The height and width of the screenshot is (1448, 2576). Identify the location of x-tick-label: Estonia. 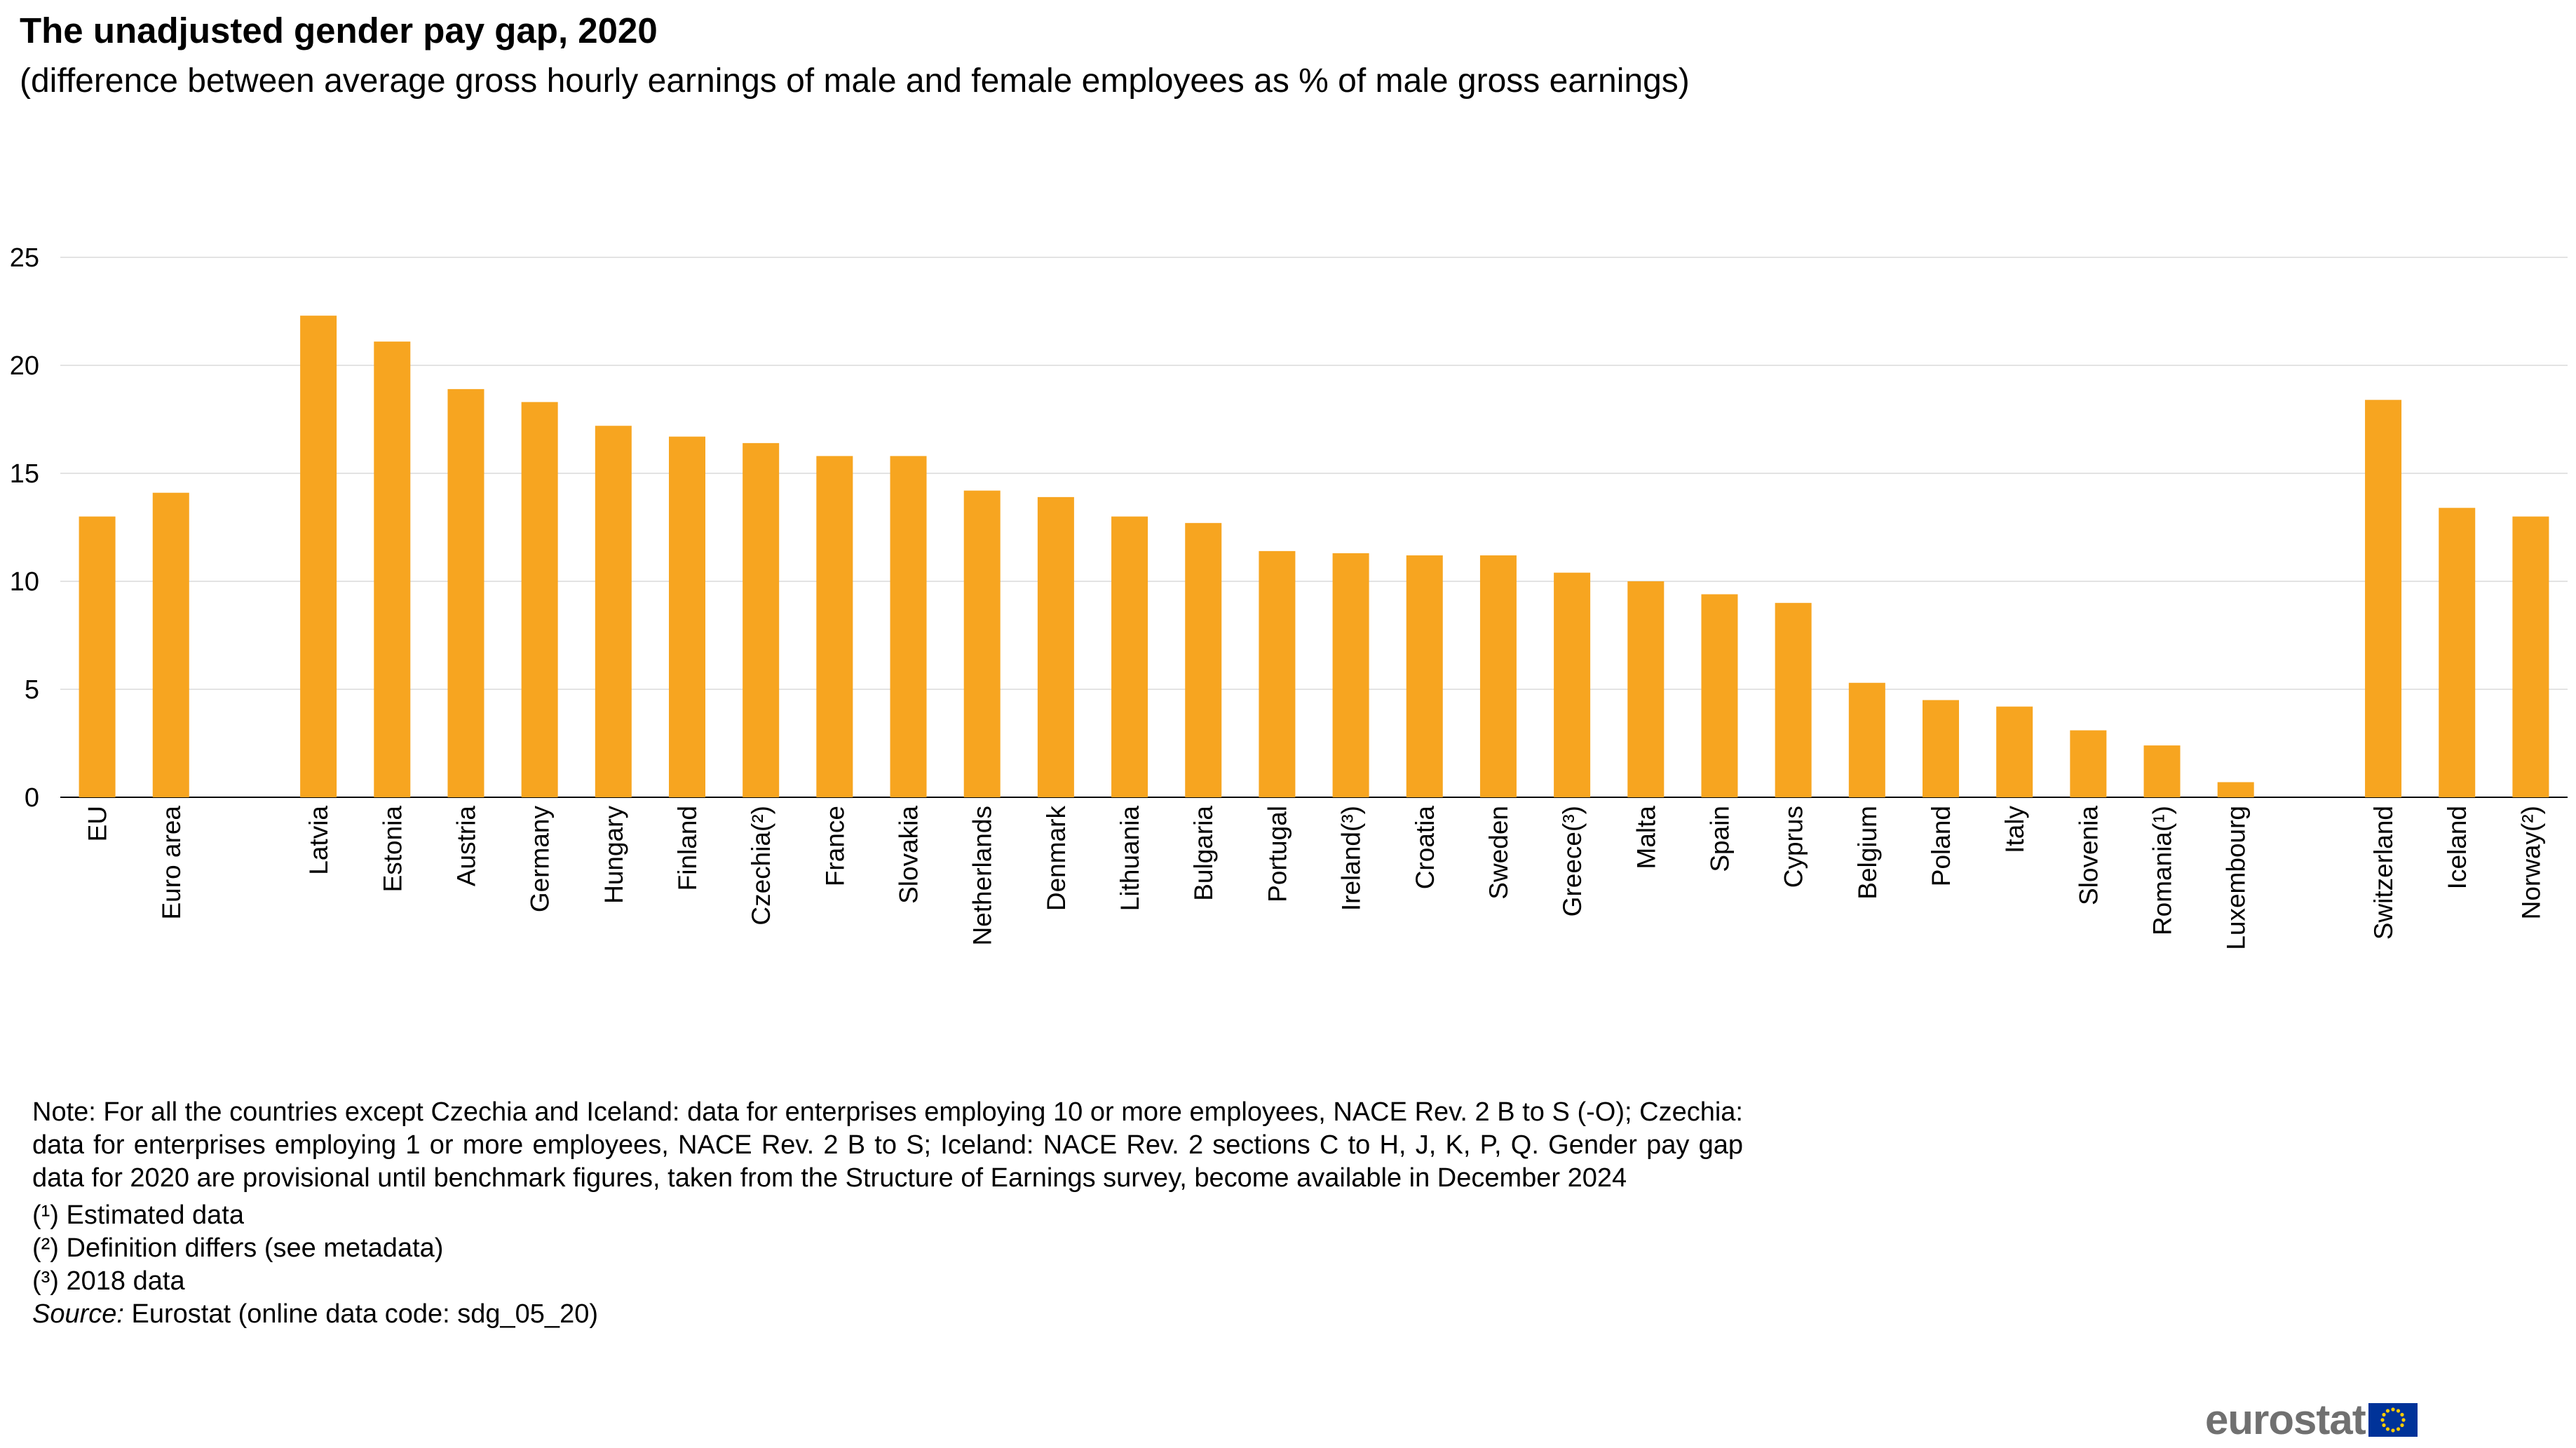
(393, 849).